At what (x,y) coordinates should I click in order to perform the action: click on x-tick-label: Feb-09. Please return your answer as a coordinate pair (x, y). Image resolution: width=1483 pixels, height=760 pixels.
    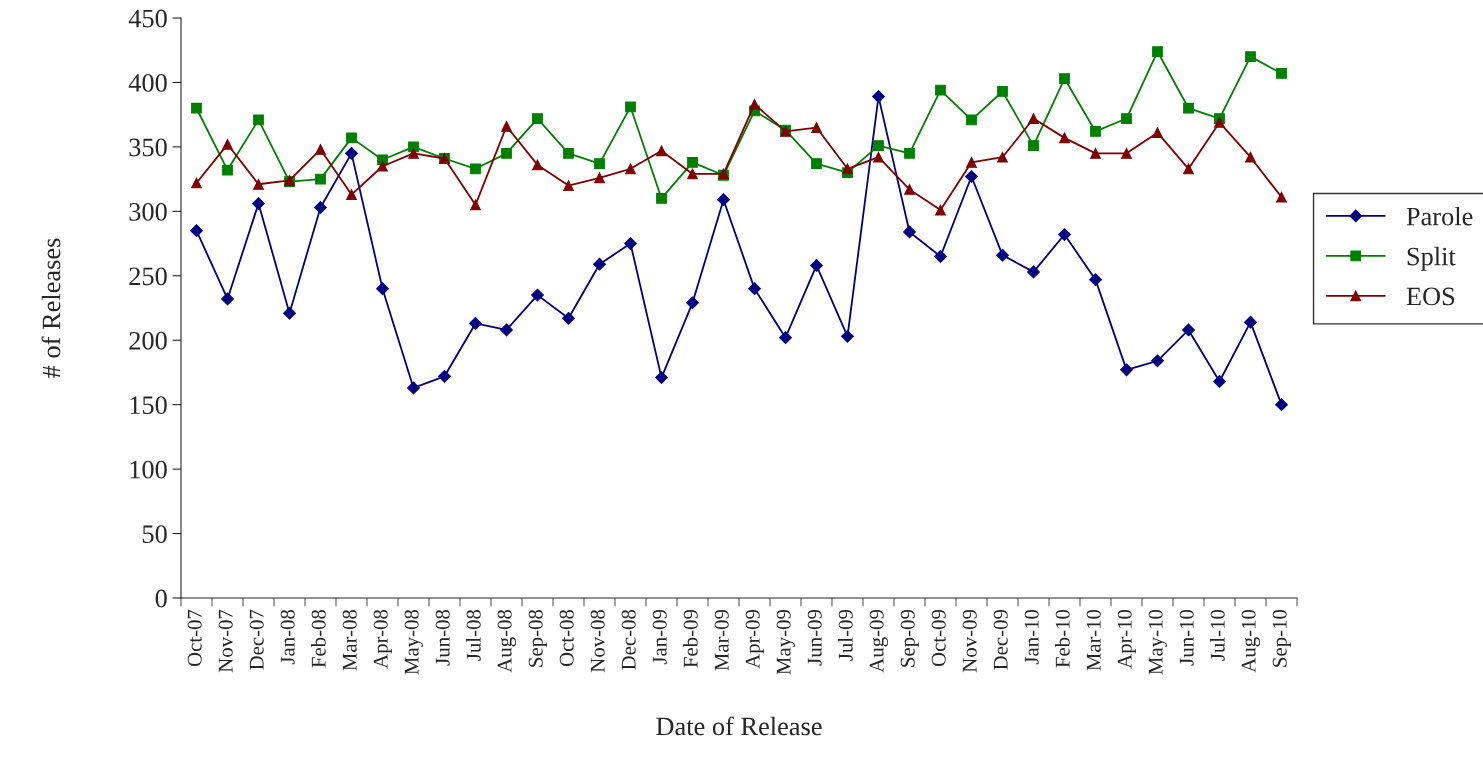
    Looking at the image, I should click on (690, 638).